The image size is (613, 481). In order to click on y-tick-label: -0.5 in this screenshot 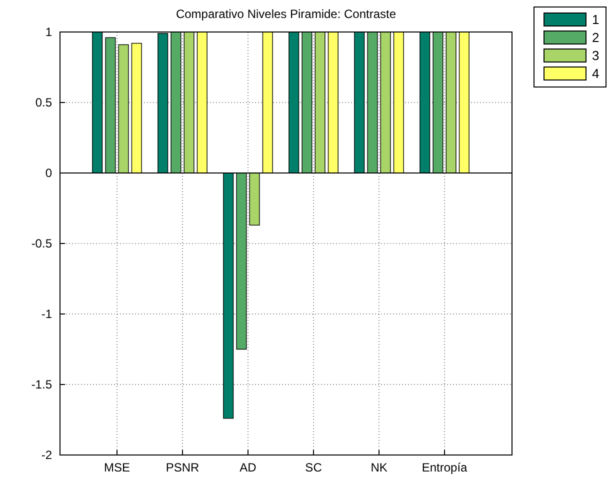, I will do `click(41, 243)`.